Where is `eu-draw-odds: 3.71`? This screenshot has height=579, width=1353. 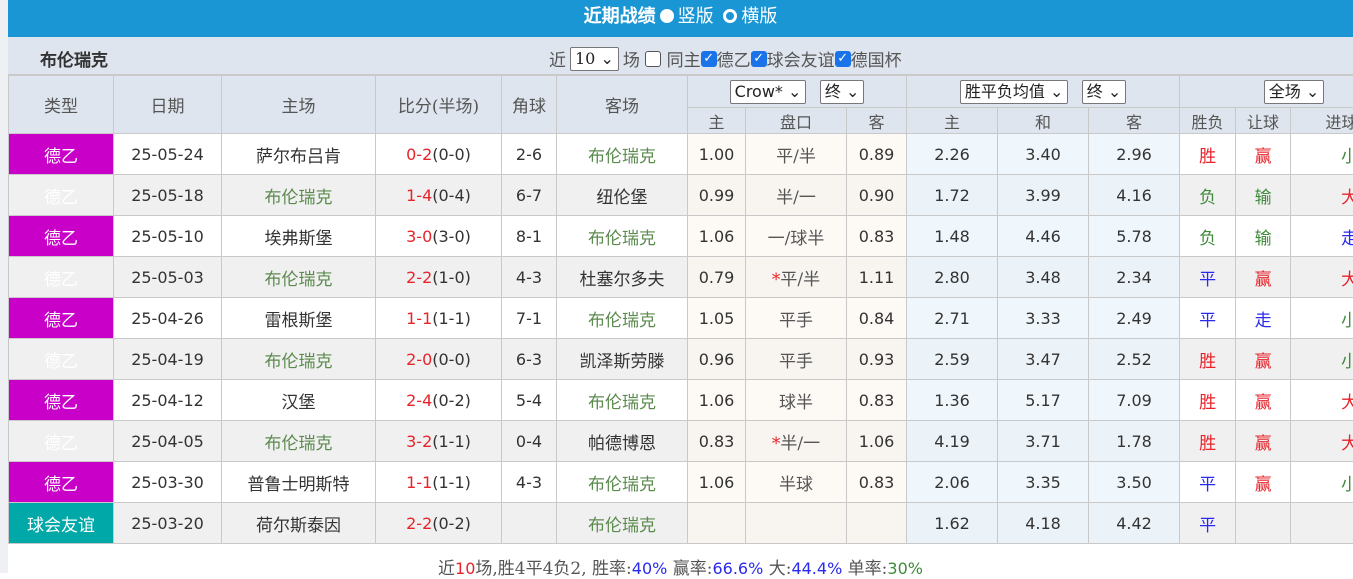
eu-draw-odds: 3.71 is located at coordinates (1043, 441).